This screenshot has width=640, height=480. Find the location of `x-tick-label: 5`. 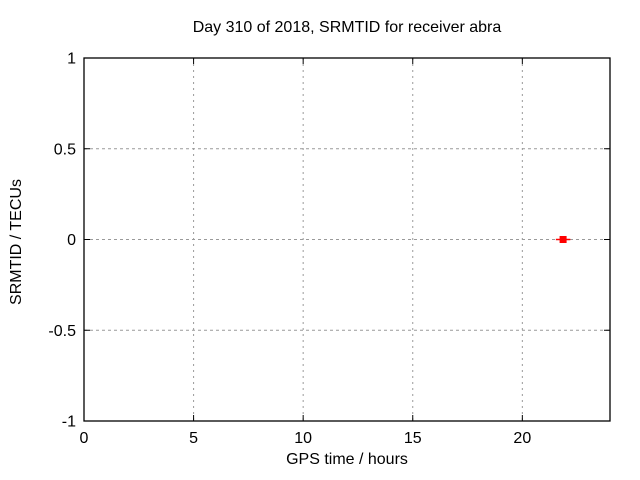

x-tick-label: 5 is located at coordinates (193, 438).